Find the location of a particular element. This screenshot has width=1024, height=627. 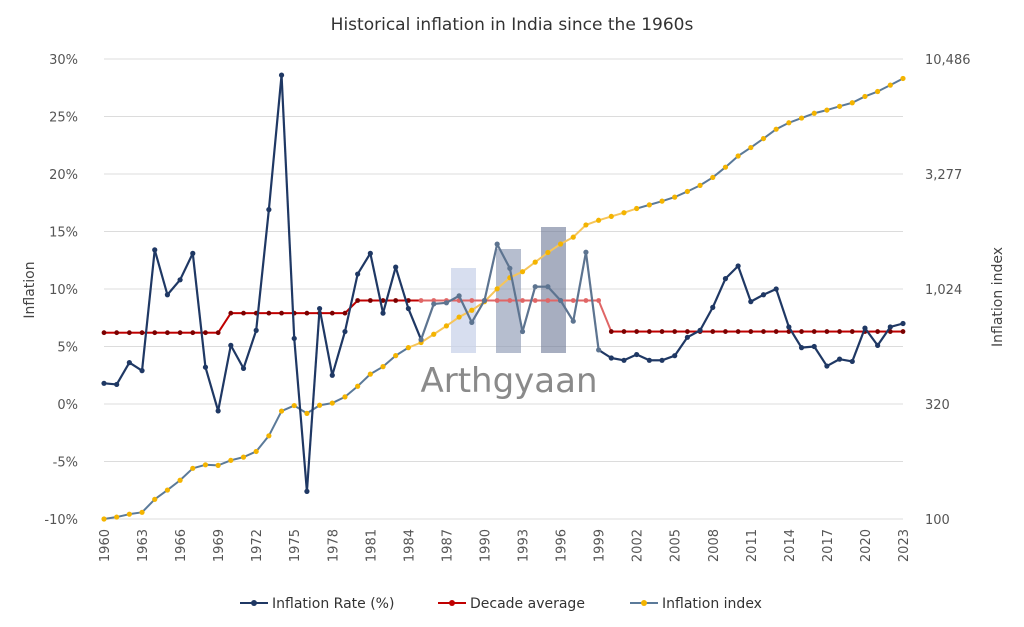

y2-axis-title: Inflation index is located at coordinates (998, 297).